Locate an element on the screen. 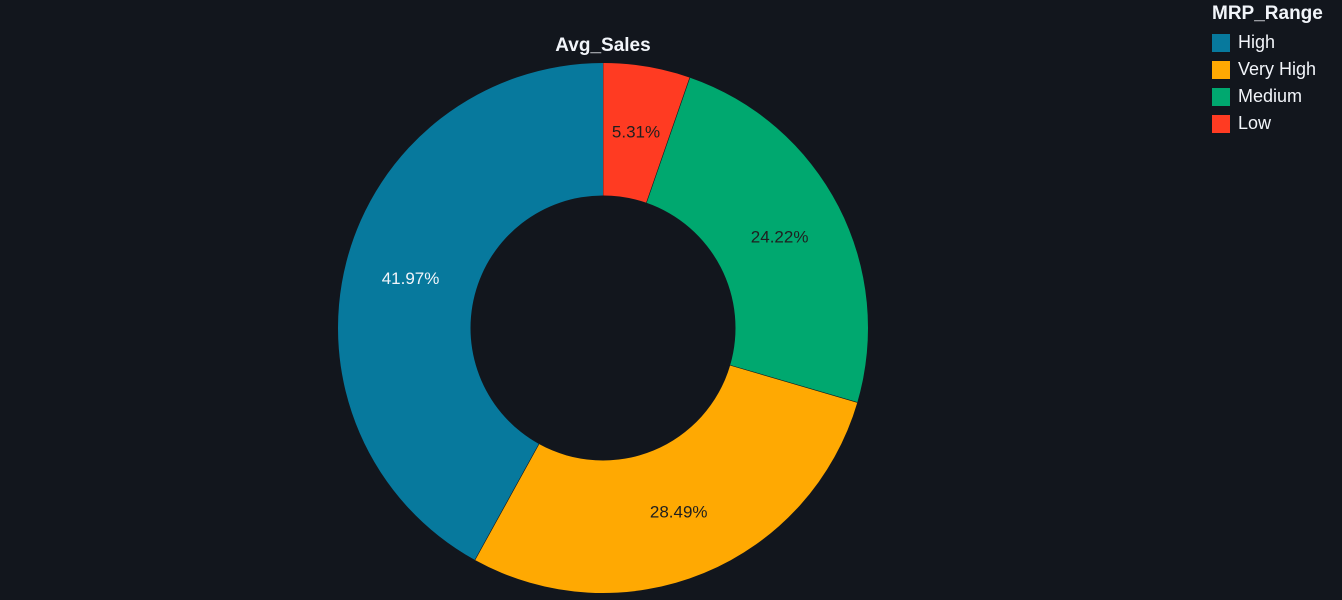  slice-label-low: 5.31% is located at coordinates (636, 132).